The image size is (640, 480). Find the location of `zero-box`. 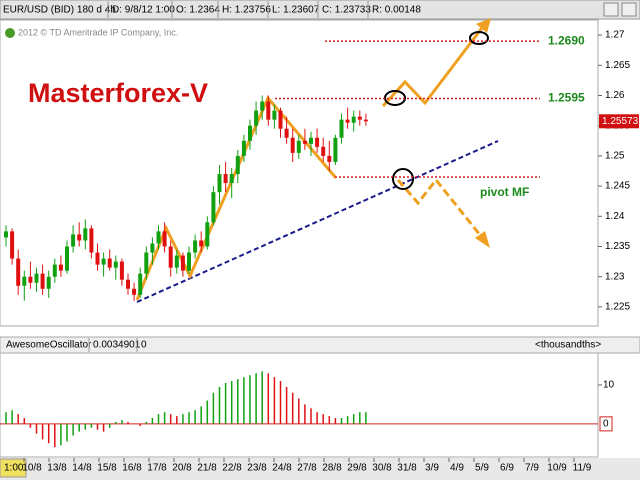

zero-box is located at coordinates (606, 424).